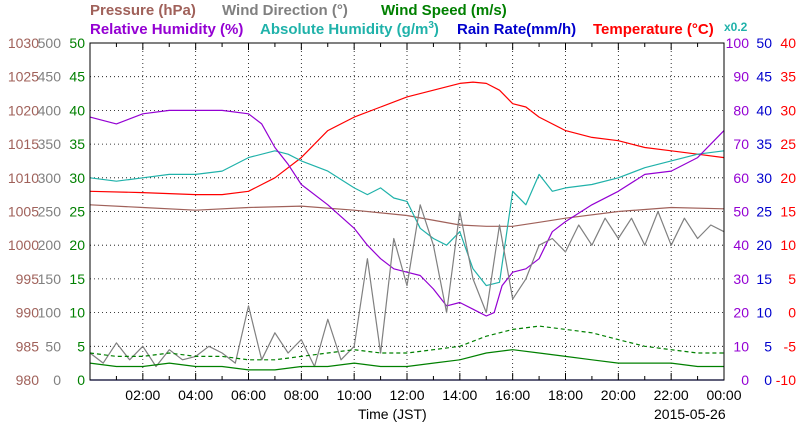 This screenshot has width=800, height=434. Describe the element at coordinates (741, 144) in the screenshot. I see `tick-label-relative-humidity: 70` at that location.